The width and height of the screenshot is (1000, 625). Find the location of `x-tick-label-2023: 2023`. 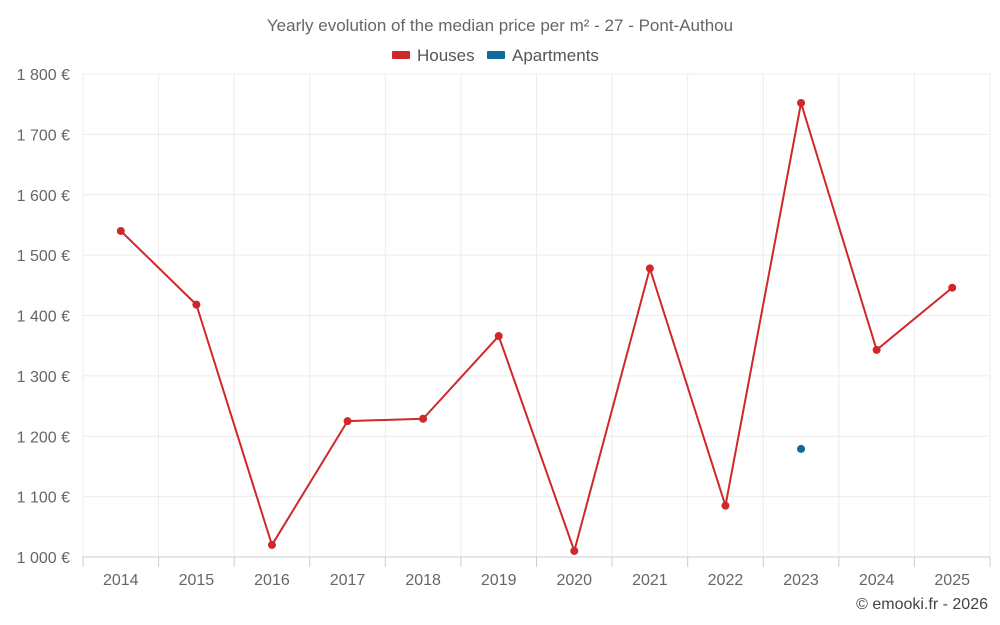

x-tick-label-2023: 2023 is located at coordinates (801, 580).